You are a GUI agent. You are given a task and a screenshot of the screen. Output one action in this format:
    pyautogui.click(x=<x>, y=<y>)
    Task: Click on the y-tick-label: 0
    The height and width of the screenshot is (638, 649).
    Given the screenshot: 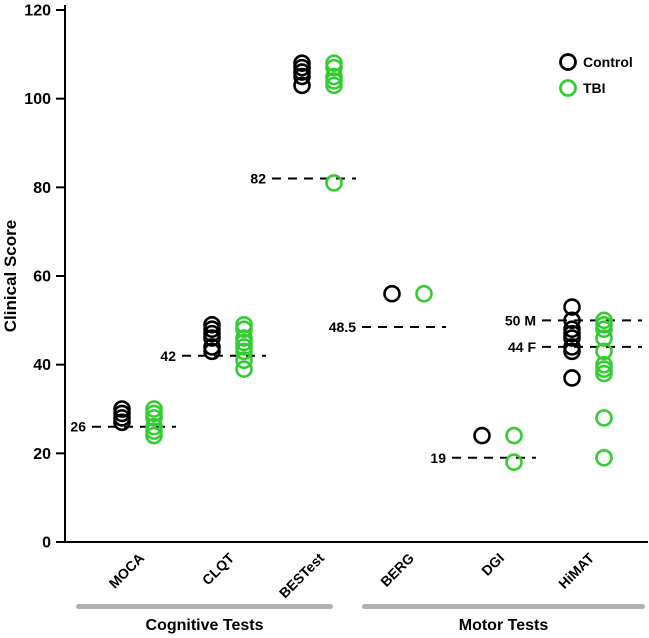 What is the action you would take?
    pyautogui.click(x=46, y=543)
    